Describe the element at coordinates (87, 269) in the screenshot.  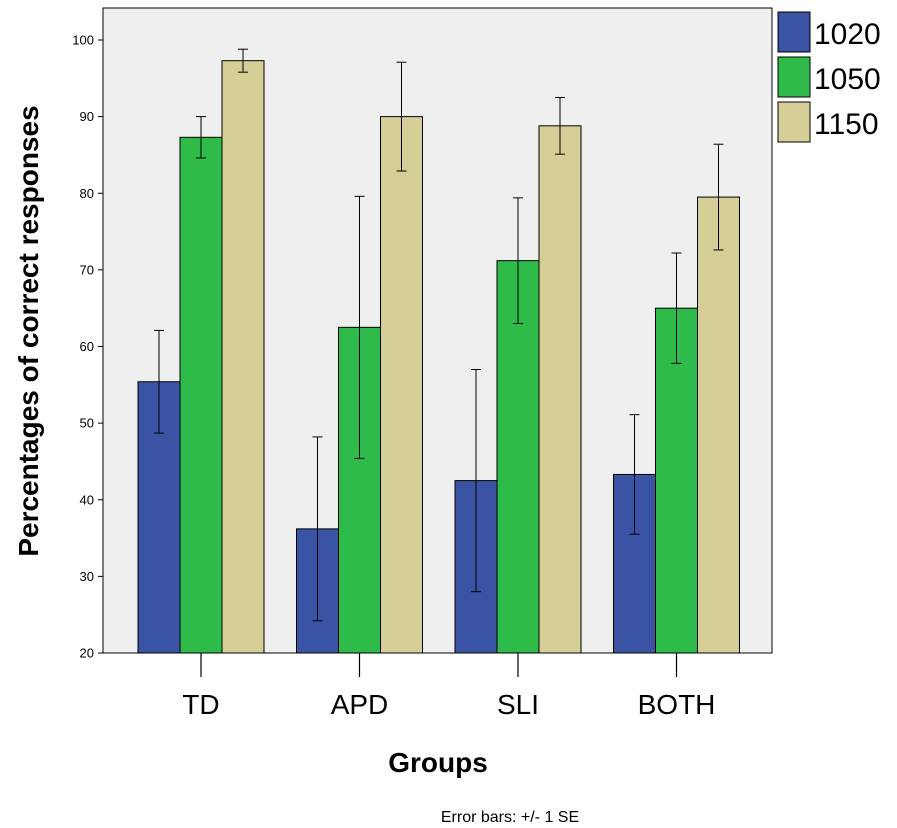
I see `y-tick-label: 70` at that location.